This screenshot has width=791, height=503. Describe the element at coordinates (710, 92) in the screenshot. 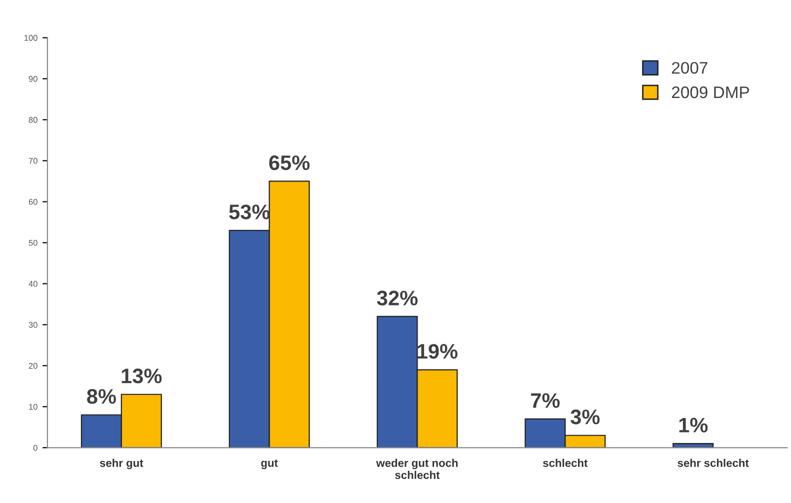

I see `legend-label: 2009 DMP` at that location.